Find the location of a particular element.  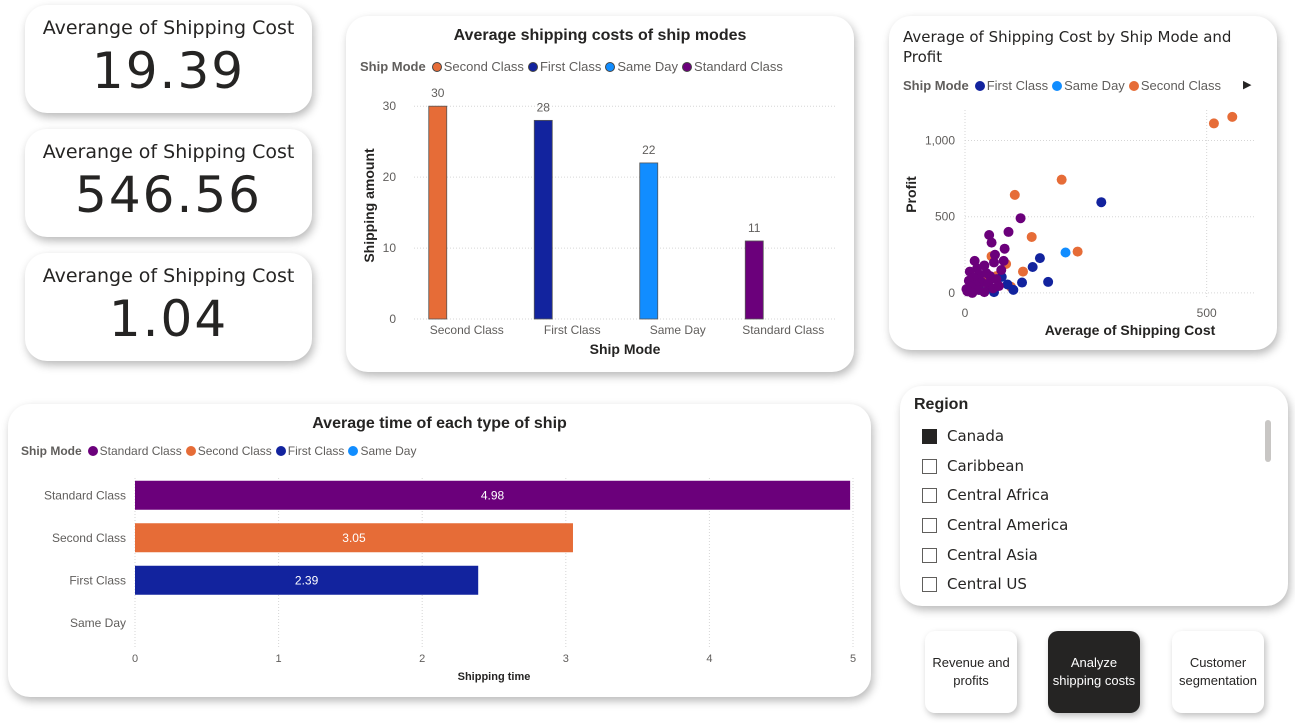

slicer-item-central-us: Central US is located at coordinates (974, 584).